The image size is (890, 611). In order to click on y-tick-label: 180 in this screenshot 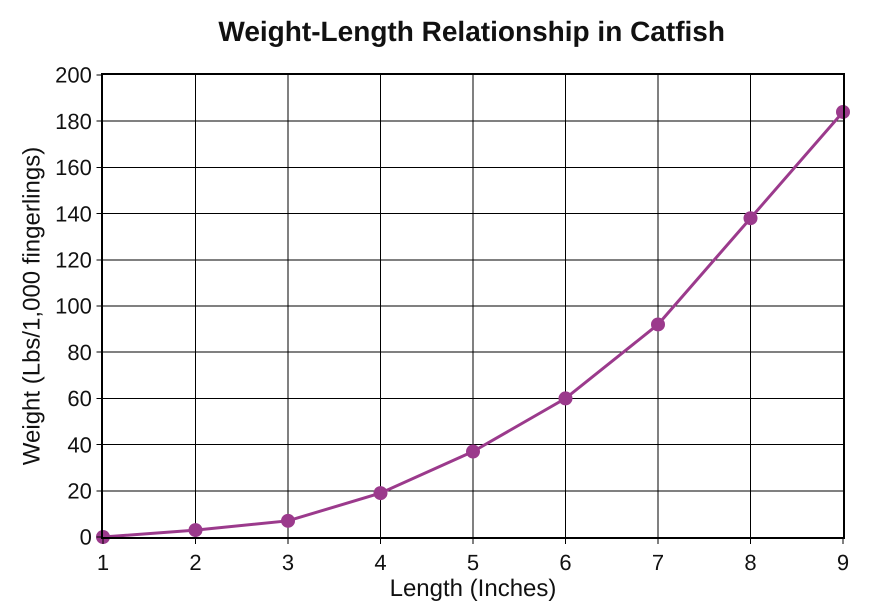, I will do `click(73, 121)`.